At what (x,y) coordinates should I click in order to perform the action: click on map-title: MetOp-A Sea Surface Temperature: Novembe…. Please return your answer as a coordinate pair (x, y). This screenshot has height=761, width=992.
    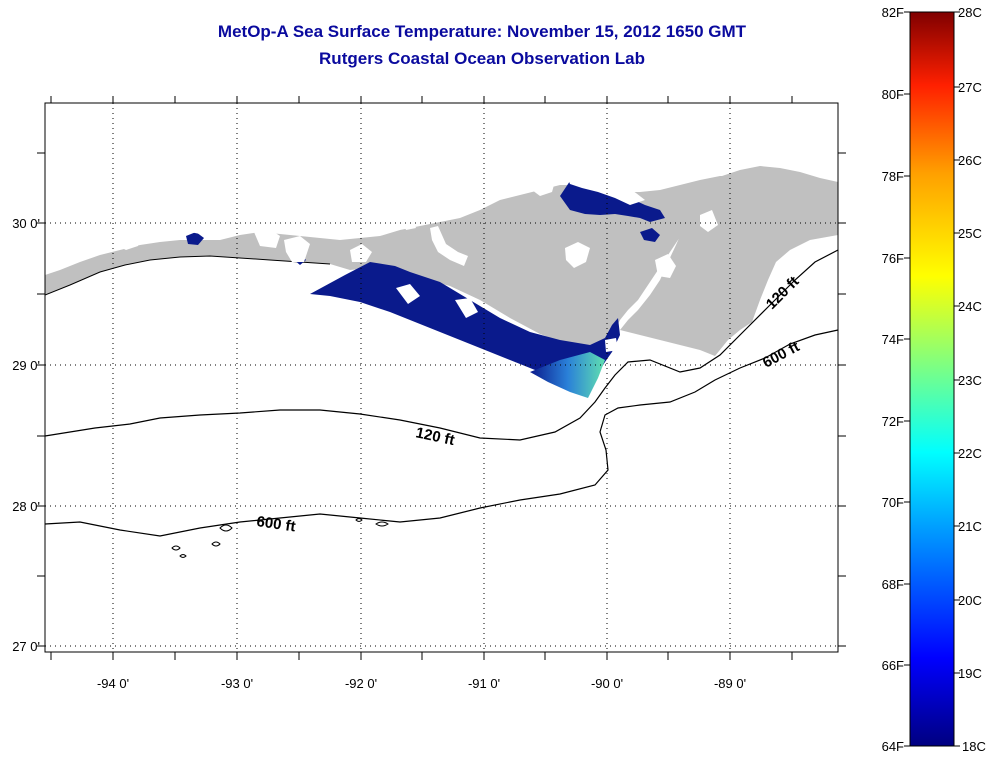
    Looking at the image, I should click on (482, 31).